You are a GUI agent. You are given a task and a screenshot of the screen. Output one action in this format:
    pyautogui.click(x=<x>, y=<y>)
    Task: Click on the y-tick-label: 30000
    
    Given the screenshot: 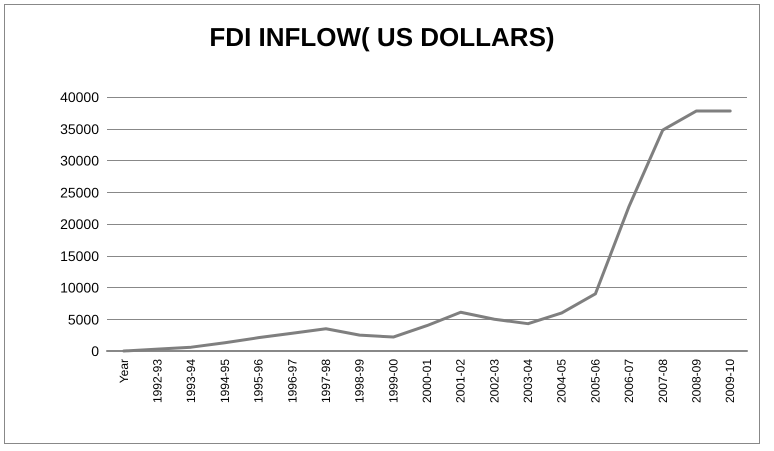 What is the action you would take?
    pyautogui.click(x=80, y=160)
    